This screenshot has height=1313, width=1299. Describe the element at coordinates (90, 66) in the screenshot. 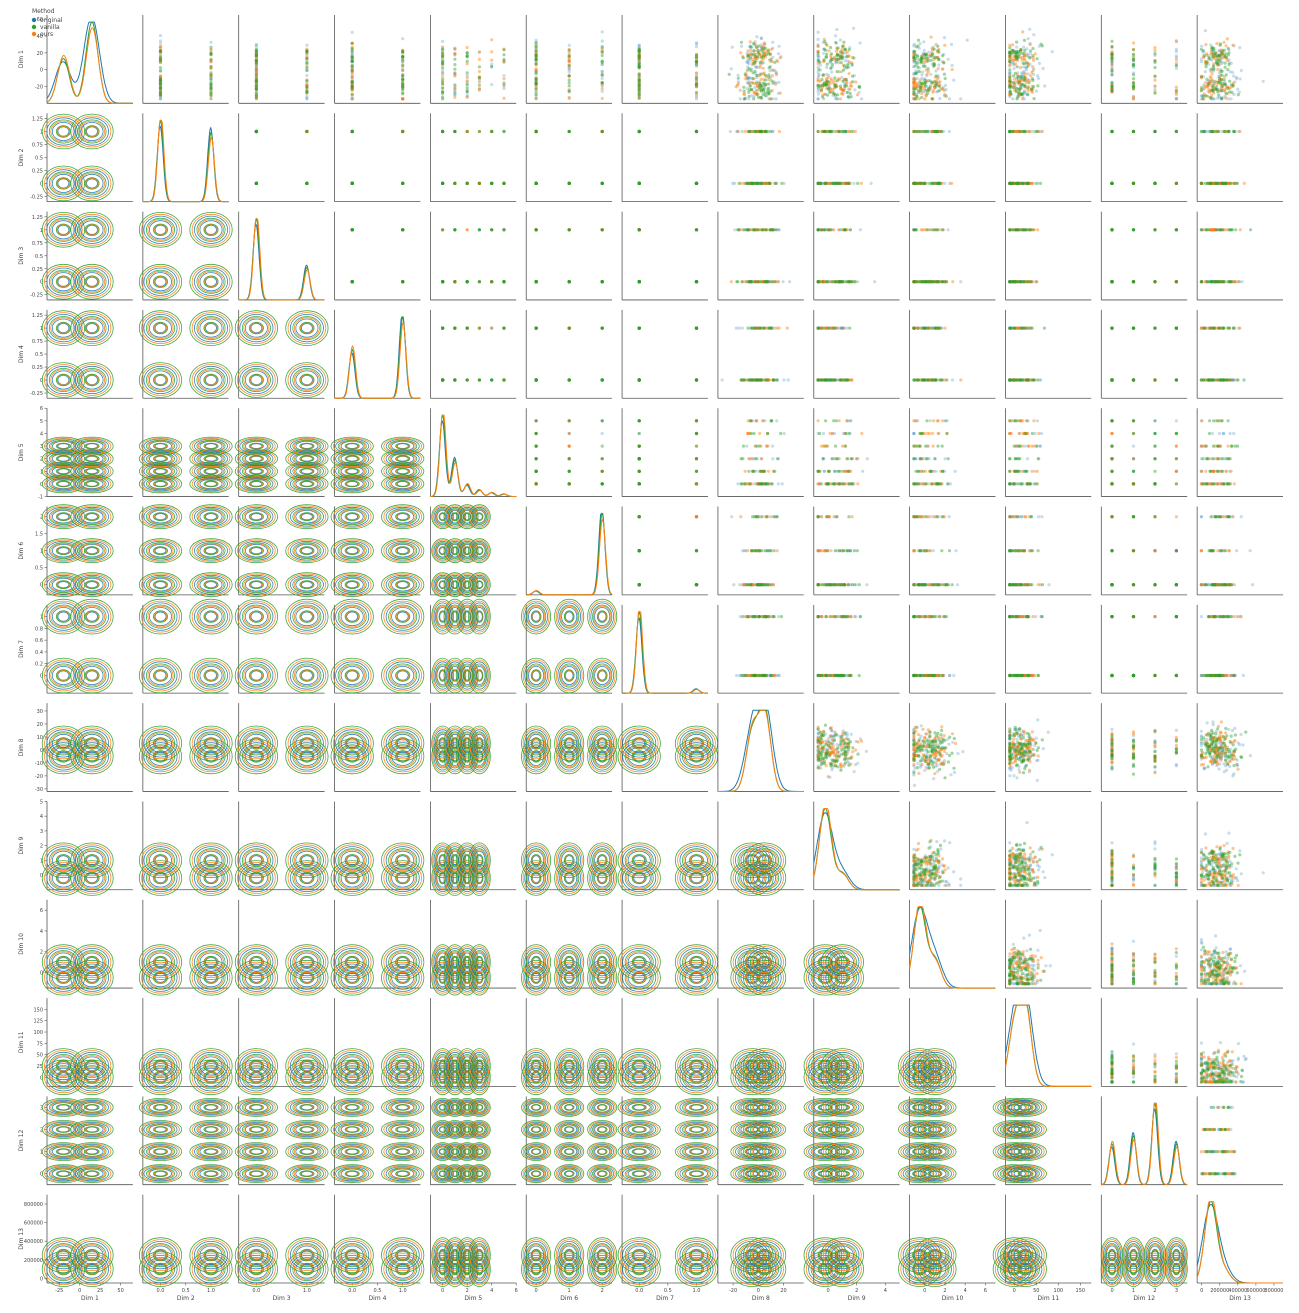

I see `kde-curve-ours` at that location.